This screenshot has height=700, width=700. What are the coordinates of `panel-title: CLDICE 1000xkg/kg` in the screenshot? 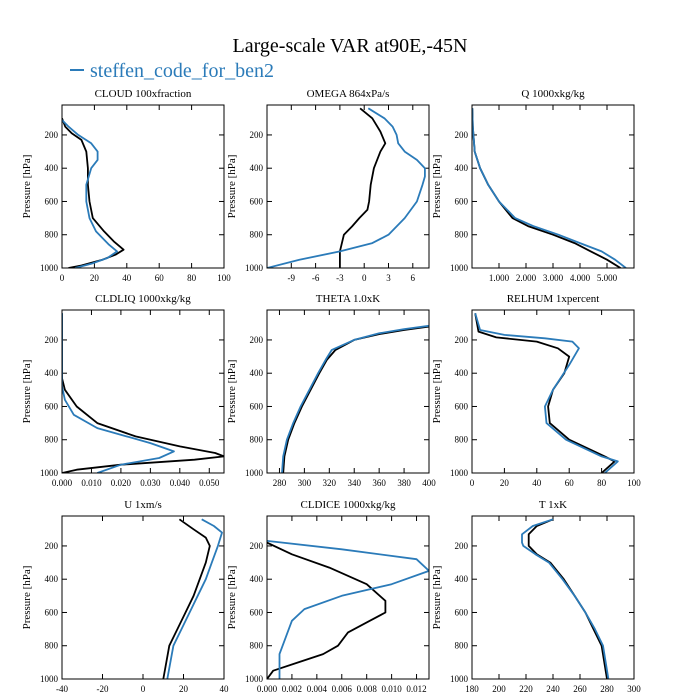 It's located at (348, 505).